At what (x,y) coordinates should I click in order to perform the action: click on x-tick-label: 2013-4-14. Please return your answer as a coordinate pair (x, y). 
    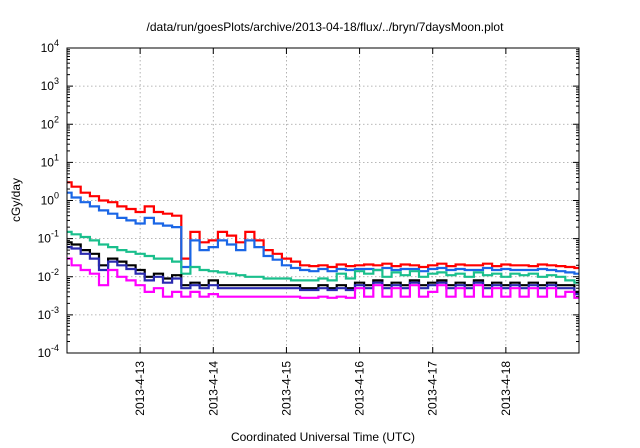
    Looking at the image, I should click on (213, 388).